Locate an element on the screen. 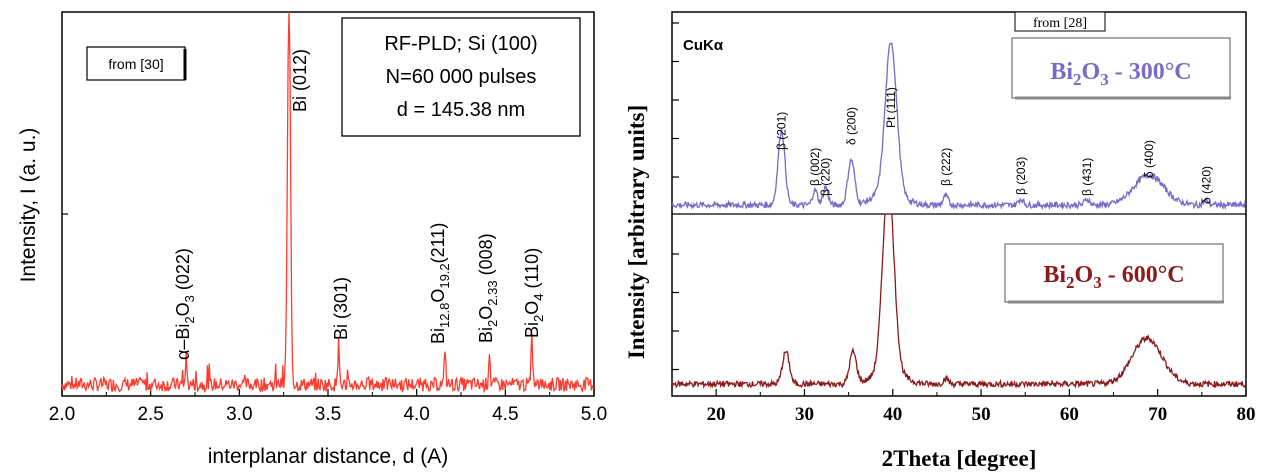 The width and height of the screenshot is (1266, 474). right-x-tick-label: 70 is located at coordinates (1157, 414).